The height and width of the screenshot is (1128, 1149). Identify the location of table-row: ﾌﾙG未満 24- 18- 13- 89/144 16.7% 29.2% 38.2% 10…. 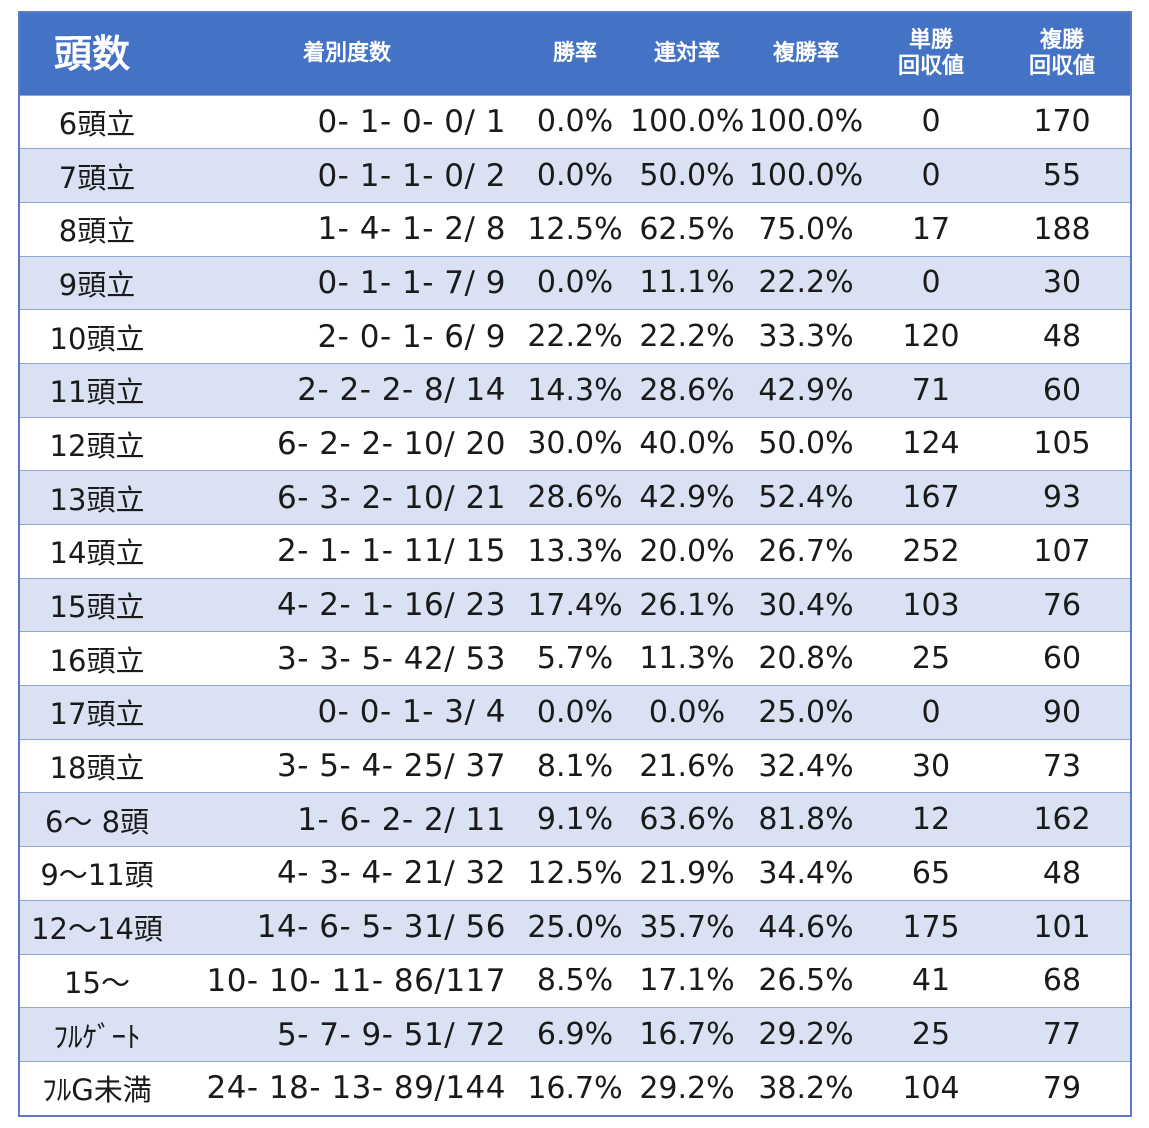
(575, 1088).